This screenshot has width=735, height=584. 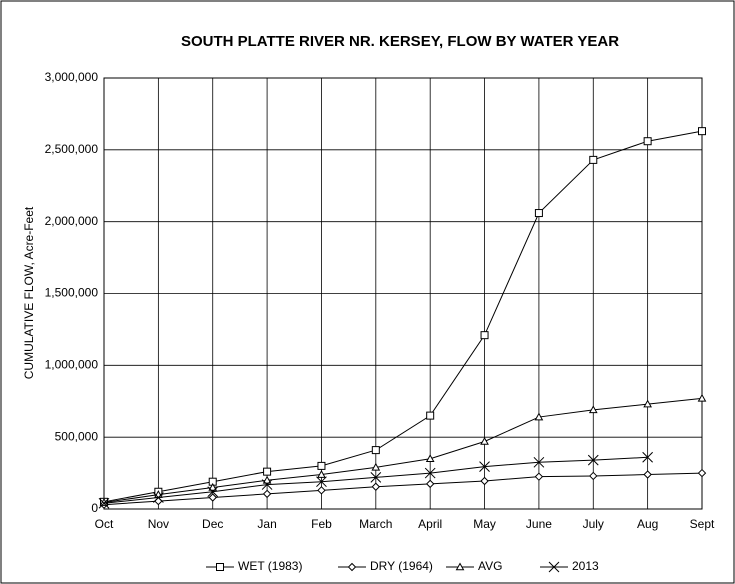 I want to click on y-tick-label: 2,500,000, so click(x=72, y=149).